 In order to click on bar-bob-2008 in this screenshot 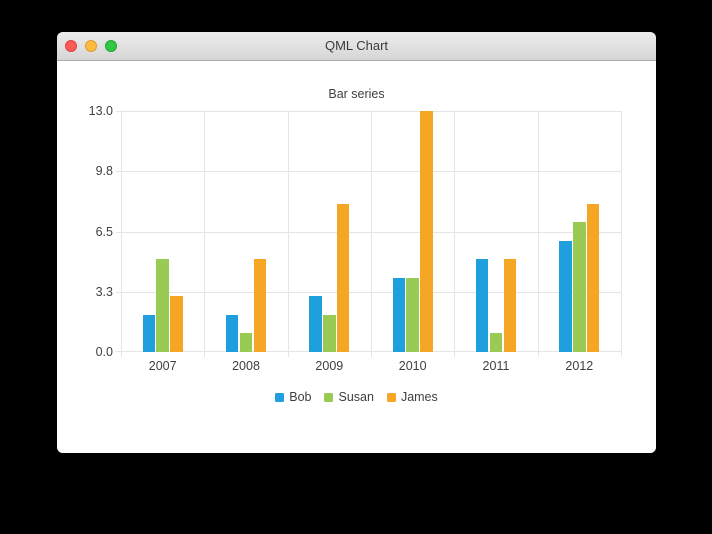, I will do `click(232, 333)`.